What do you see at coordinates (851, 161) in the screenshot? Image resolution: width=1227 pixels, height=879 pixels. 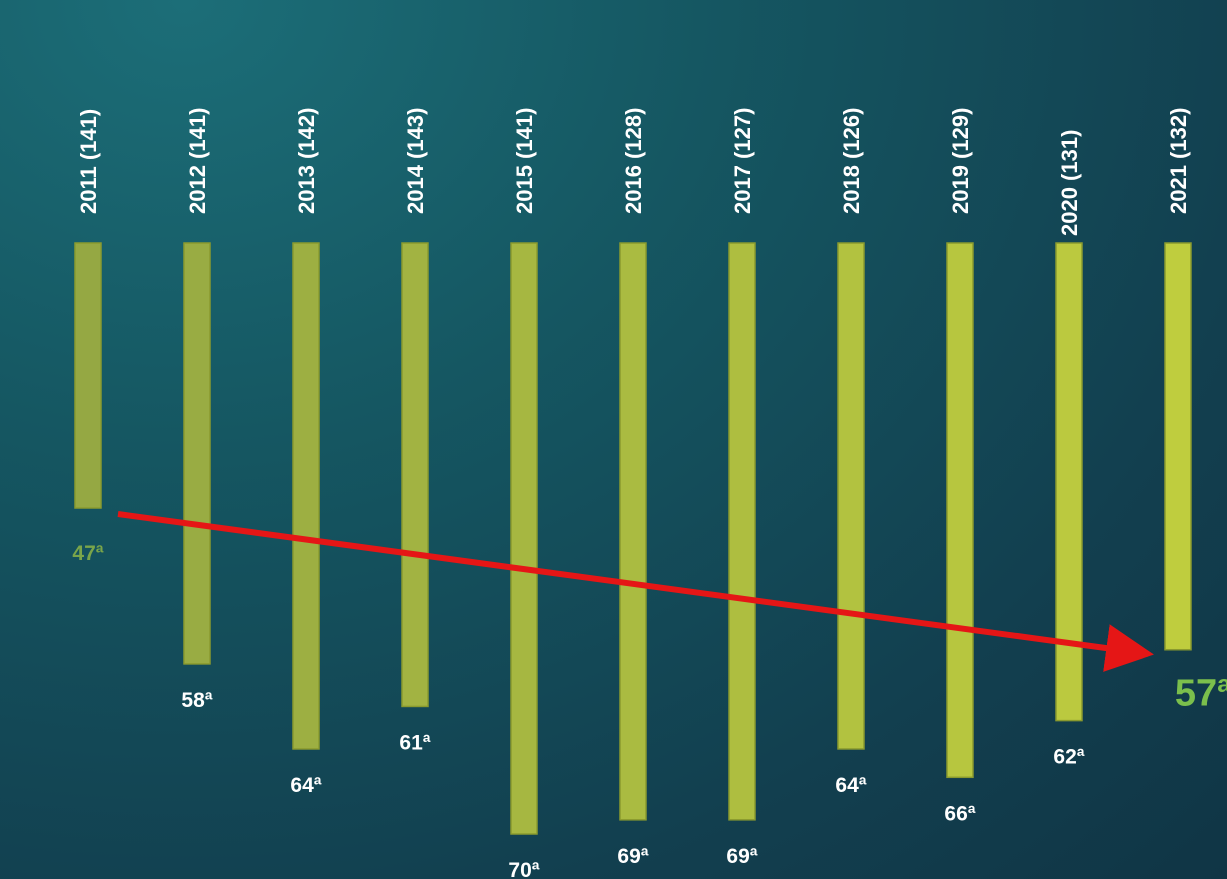 I see `category-label: 2018 (126)` at bounding box center [851, 161].